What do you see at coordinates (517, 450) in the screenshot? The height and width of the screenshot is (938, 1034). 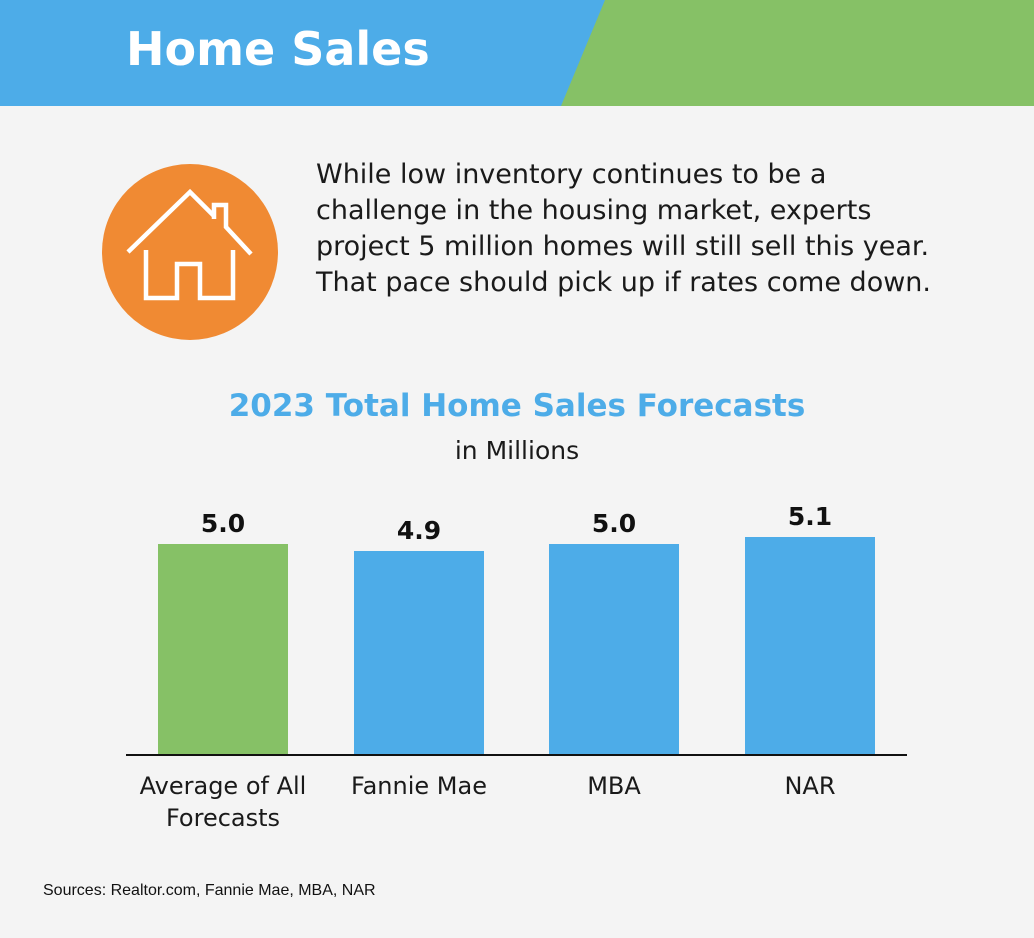 I see `chart-subtitle: in Millions` at bounding box center [517, 450].